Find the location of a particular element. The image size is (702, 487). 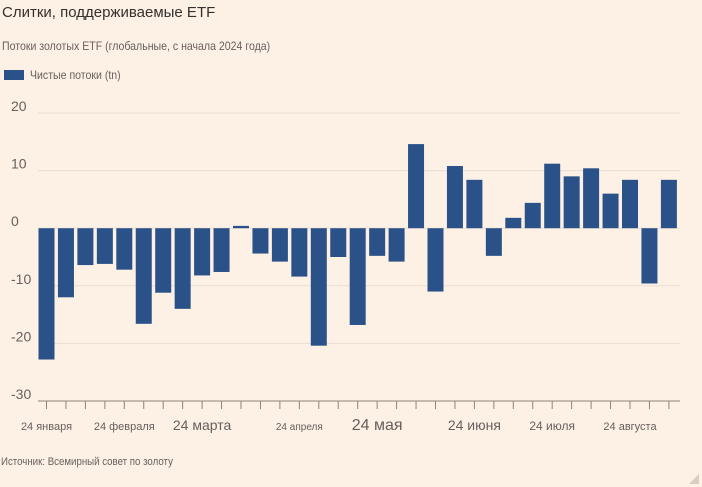

x-tick-label: 24 мая is located at coordinates (377, 425).